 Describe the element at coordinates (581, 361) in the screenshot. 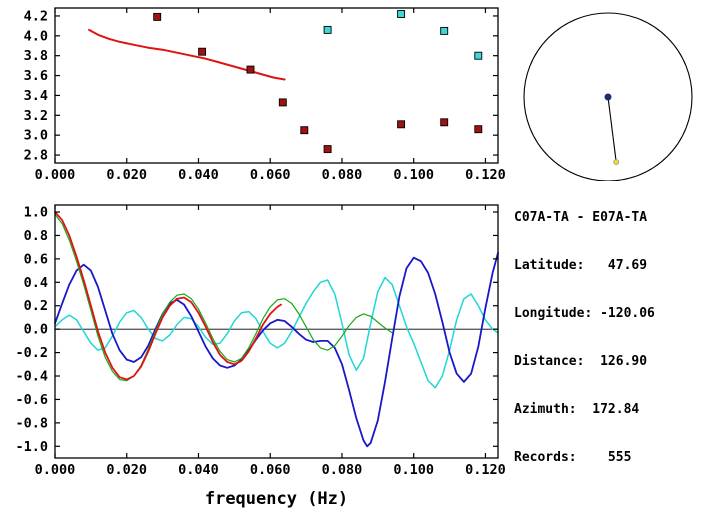

I see `info-line-distance: Distance: 126.90` at that location.